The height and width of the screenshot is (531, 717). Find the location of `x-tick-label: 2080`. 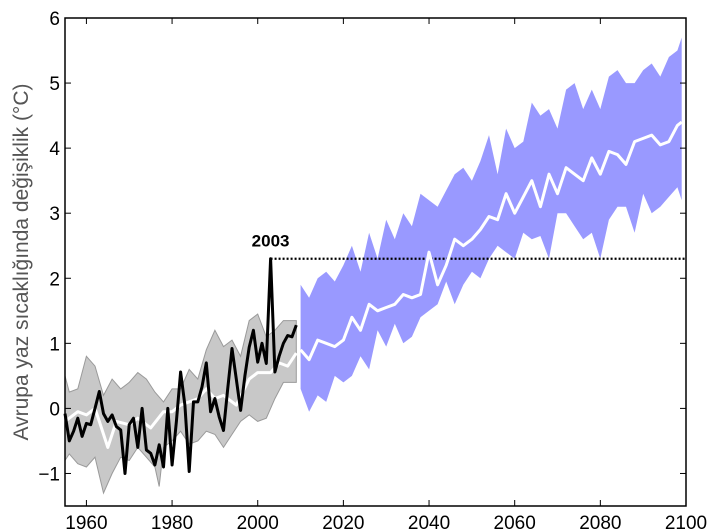

x-tick-label: 2080 is located at coordinates (600, 522).